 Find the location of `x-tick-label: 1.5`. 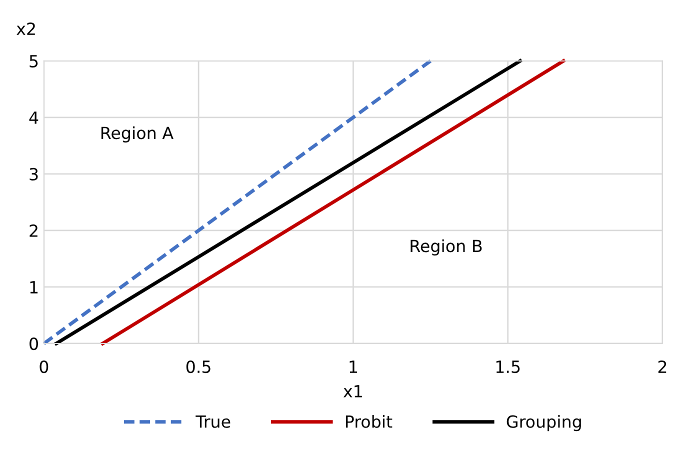

x-tick-label: 1.5 is located at coordinates (508, 367).